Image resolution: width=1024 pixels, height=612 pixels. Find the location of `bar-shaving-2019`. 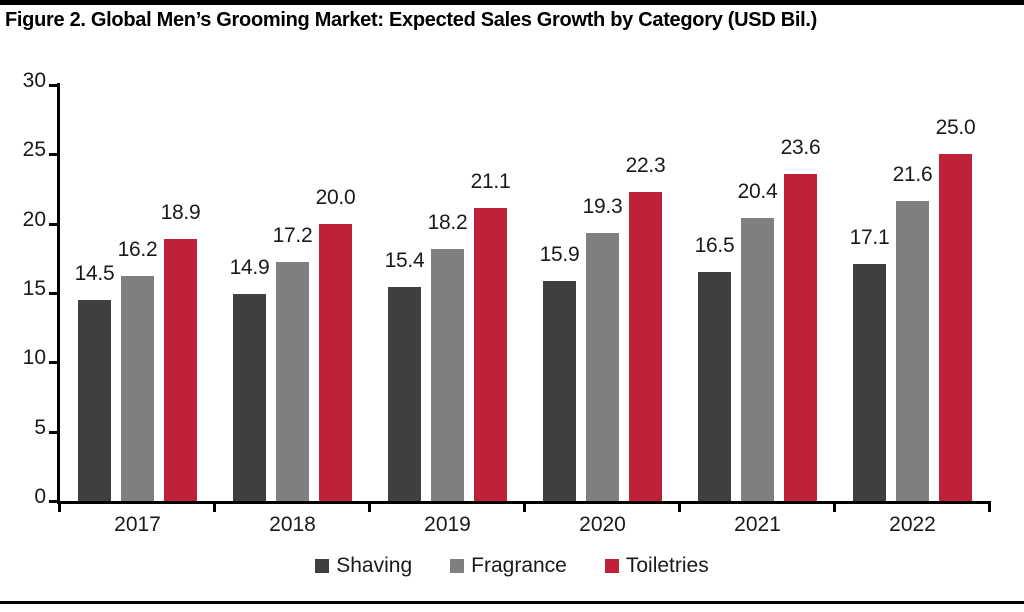

bar-shaving-2019 is located at coordinates (404, 394).